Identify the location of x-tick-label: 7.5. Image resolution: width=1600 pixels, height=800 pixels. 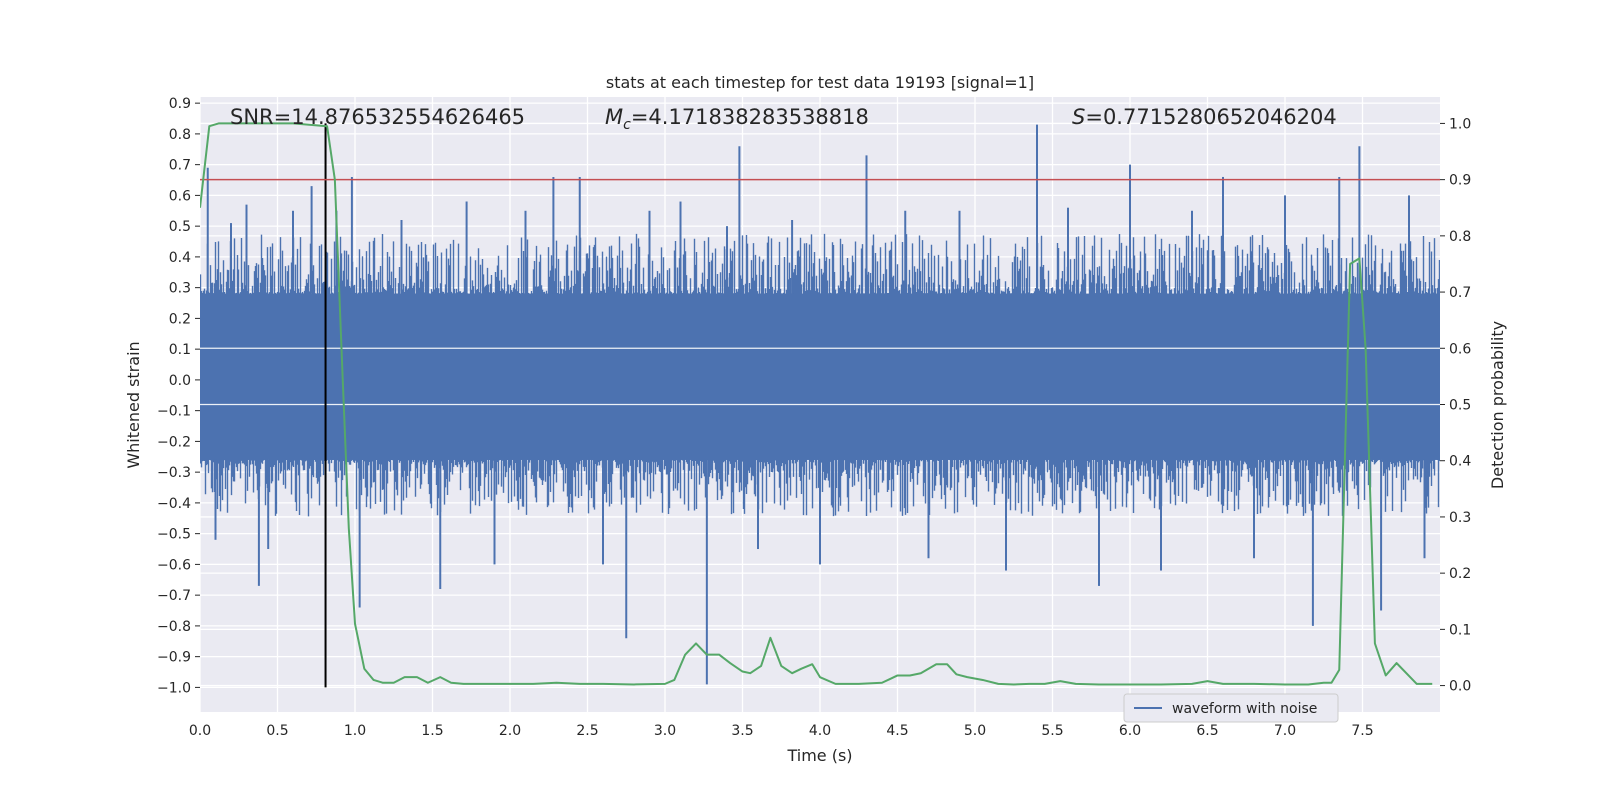
(1362, 731).